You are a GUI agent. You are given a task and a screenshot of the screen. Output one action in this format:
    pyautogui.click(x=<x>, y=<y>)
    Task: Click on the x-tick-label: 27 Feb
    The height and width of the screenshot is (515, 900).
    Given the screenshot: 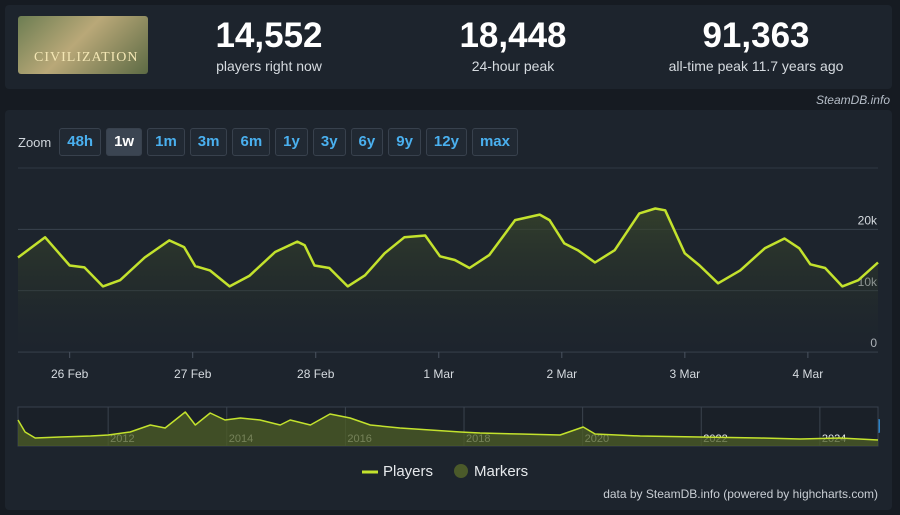 What is the action you would take?
    pyautogui.click(x=193, y=374)
    